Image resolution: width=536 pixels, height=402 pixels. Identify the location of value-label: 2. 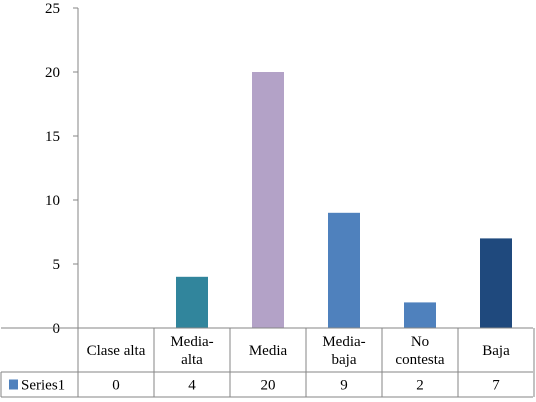
(420, 386).